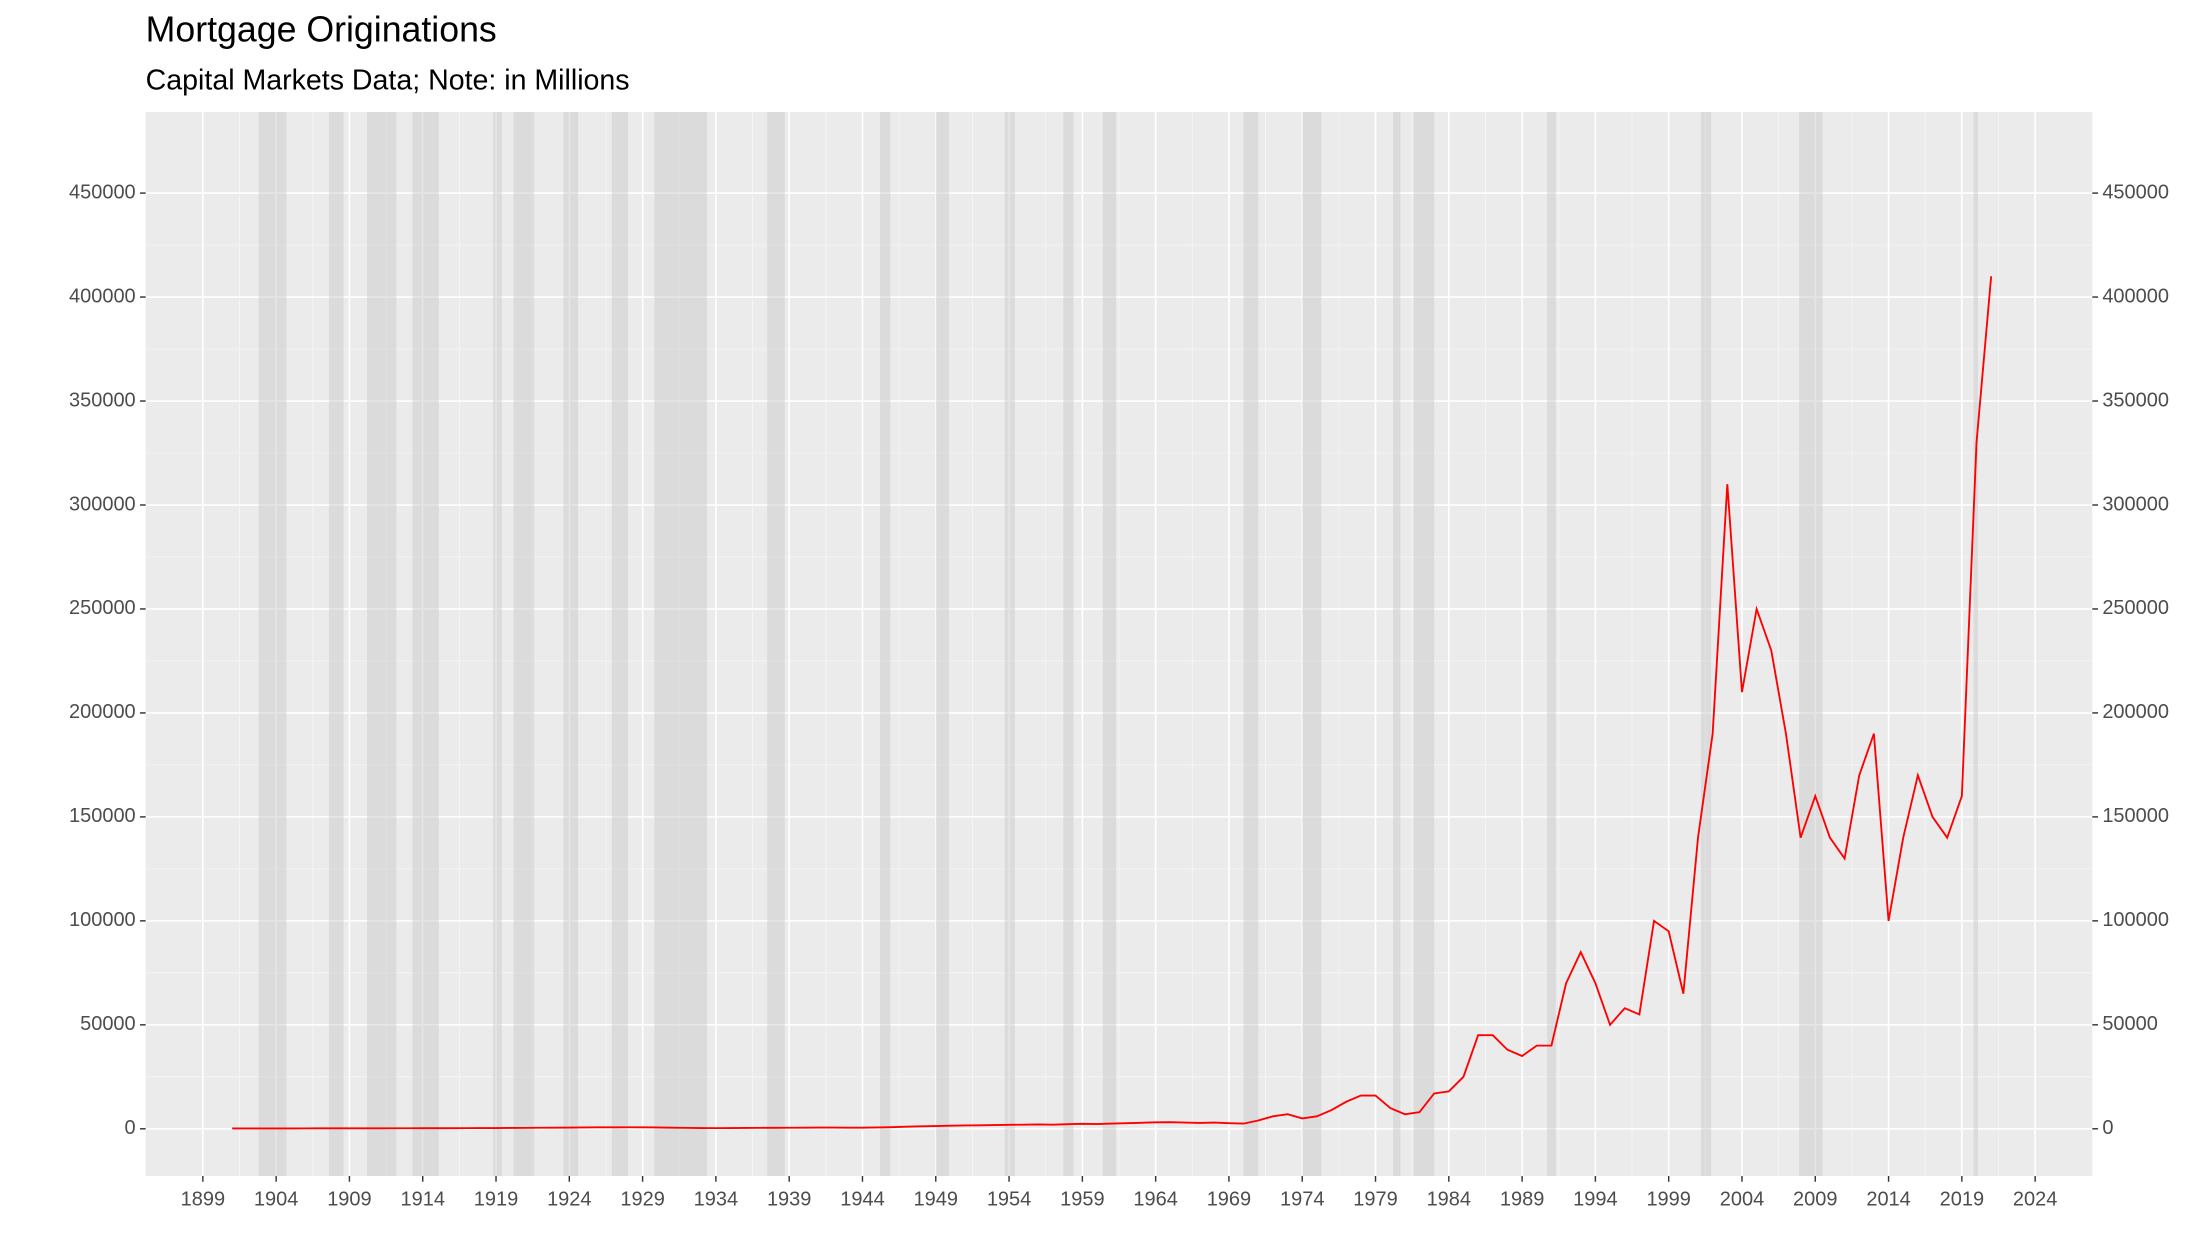 Image resolution: width=2208 pixels, height=1253 pixels. I want to click on x-tick-label: 2014, so click(1888, 1200).